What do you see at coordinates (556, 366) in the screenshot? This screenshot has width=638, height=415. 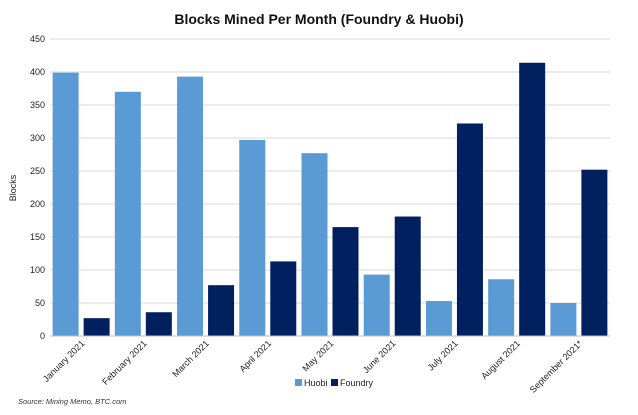 I see `x-tick-label: September 2021*` at bounding box center [556, 366].